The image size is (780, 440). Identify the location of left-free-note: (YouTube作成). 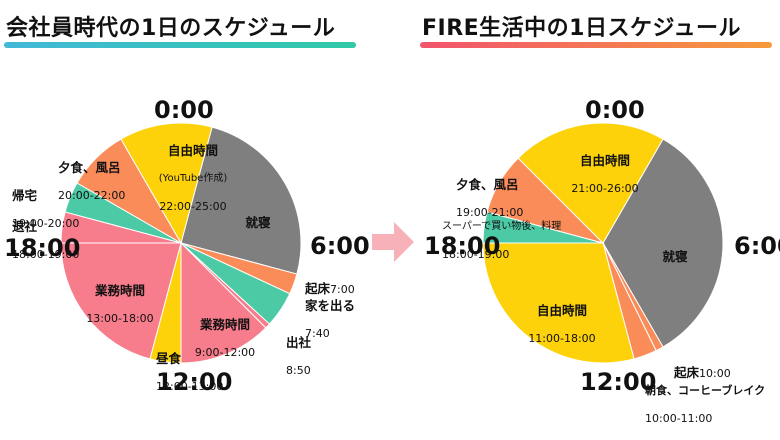
(193, 178).